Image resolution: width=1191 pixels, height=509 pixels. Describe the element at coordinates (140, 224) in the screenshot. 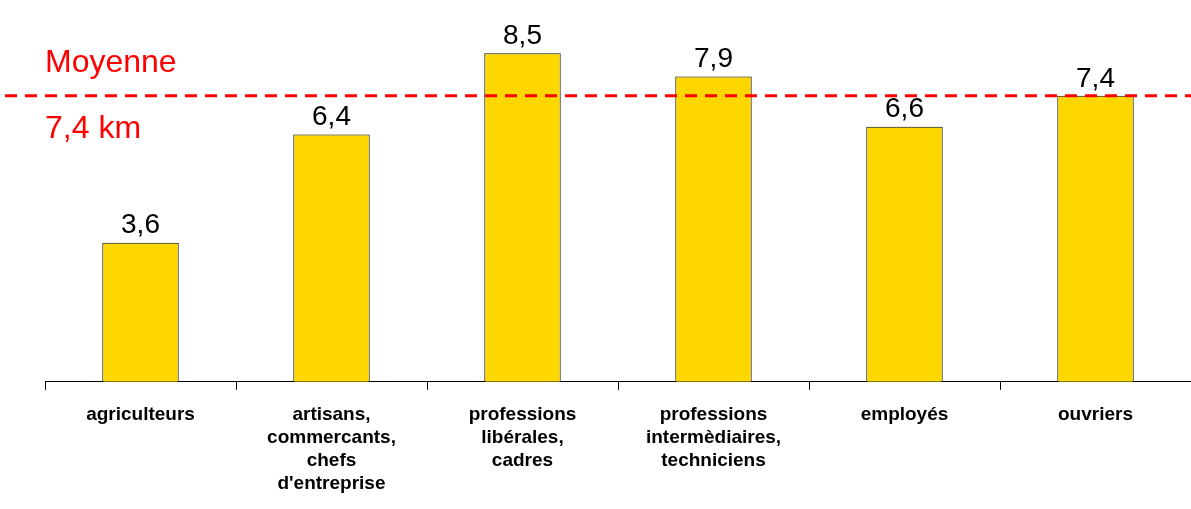

I see `data-label: 3,6` at that location.